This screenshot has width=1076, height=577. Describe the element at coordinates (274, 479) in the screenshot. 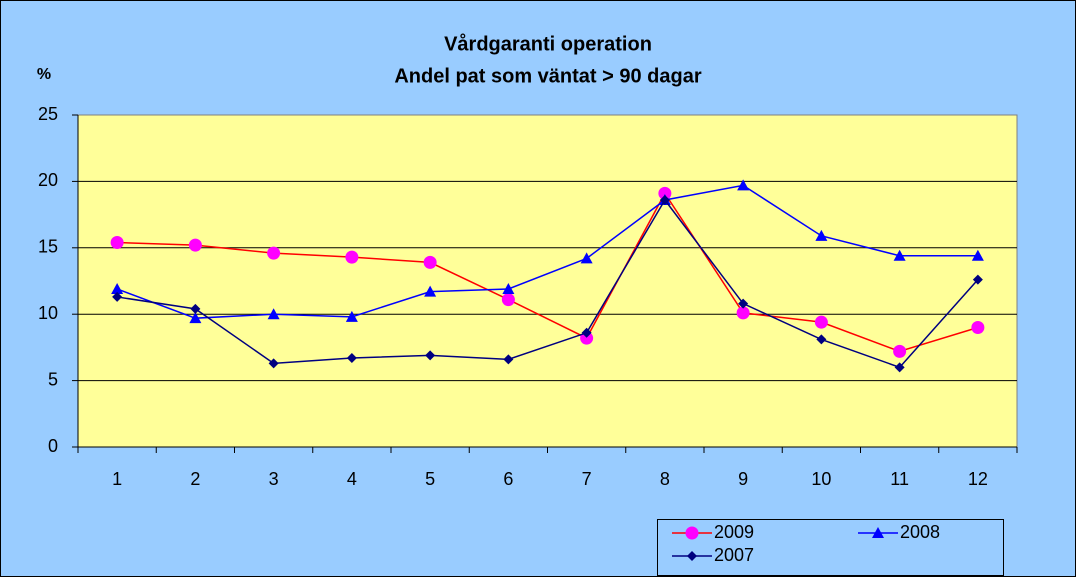

I see `x-tick-label: 3` at that location.